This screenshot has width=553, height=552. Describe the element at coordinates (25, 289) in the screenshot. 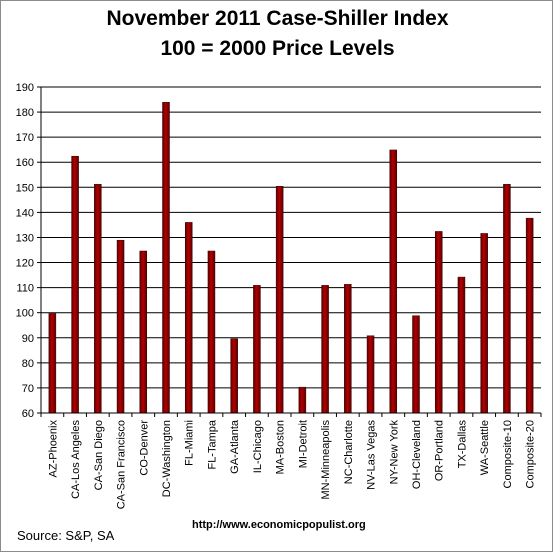

I see `y-tick-label: 110` at that location.